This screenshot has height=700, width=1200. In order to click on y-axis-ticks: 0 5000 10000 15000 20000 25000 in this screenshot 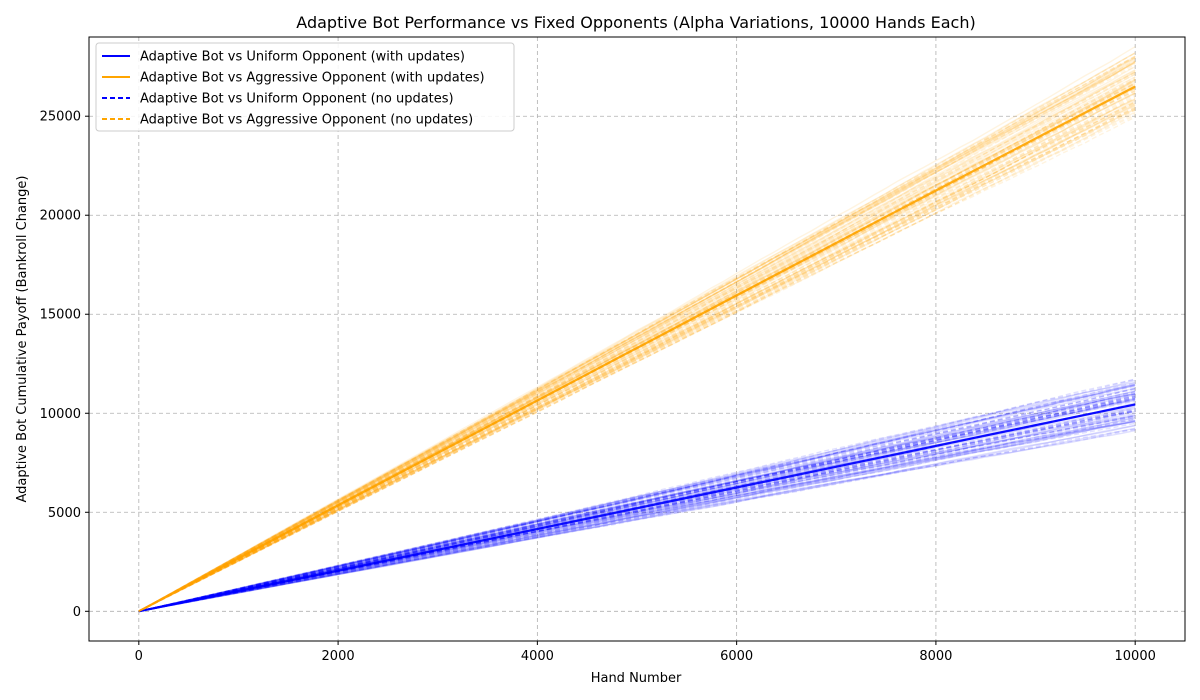, I will do `click(64, 365)`.